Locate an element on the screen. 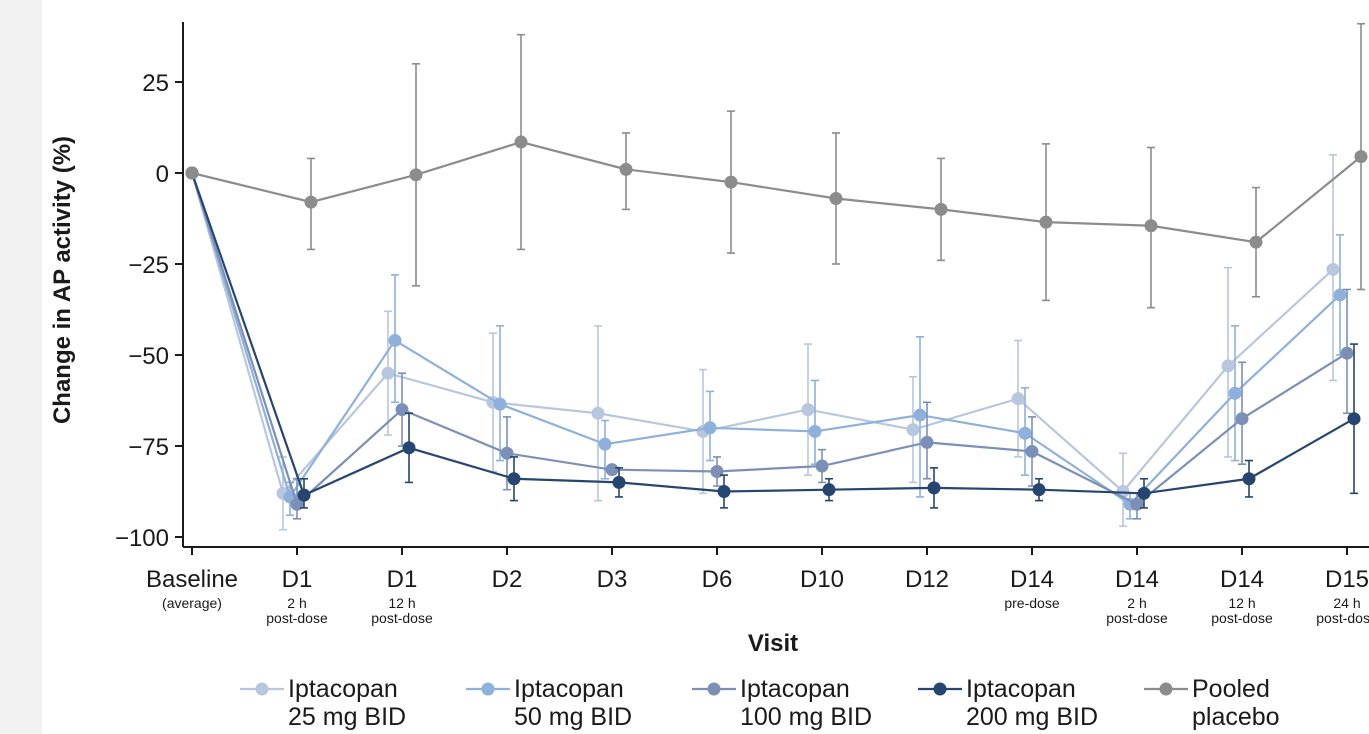 The width and height of the screenshot is (1369, 734). x-tick-label: D2 is located at coordinates (507, 579).